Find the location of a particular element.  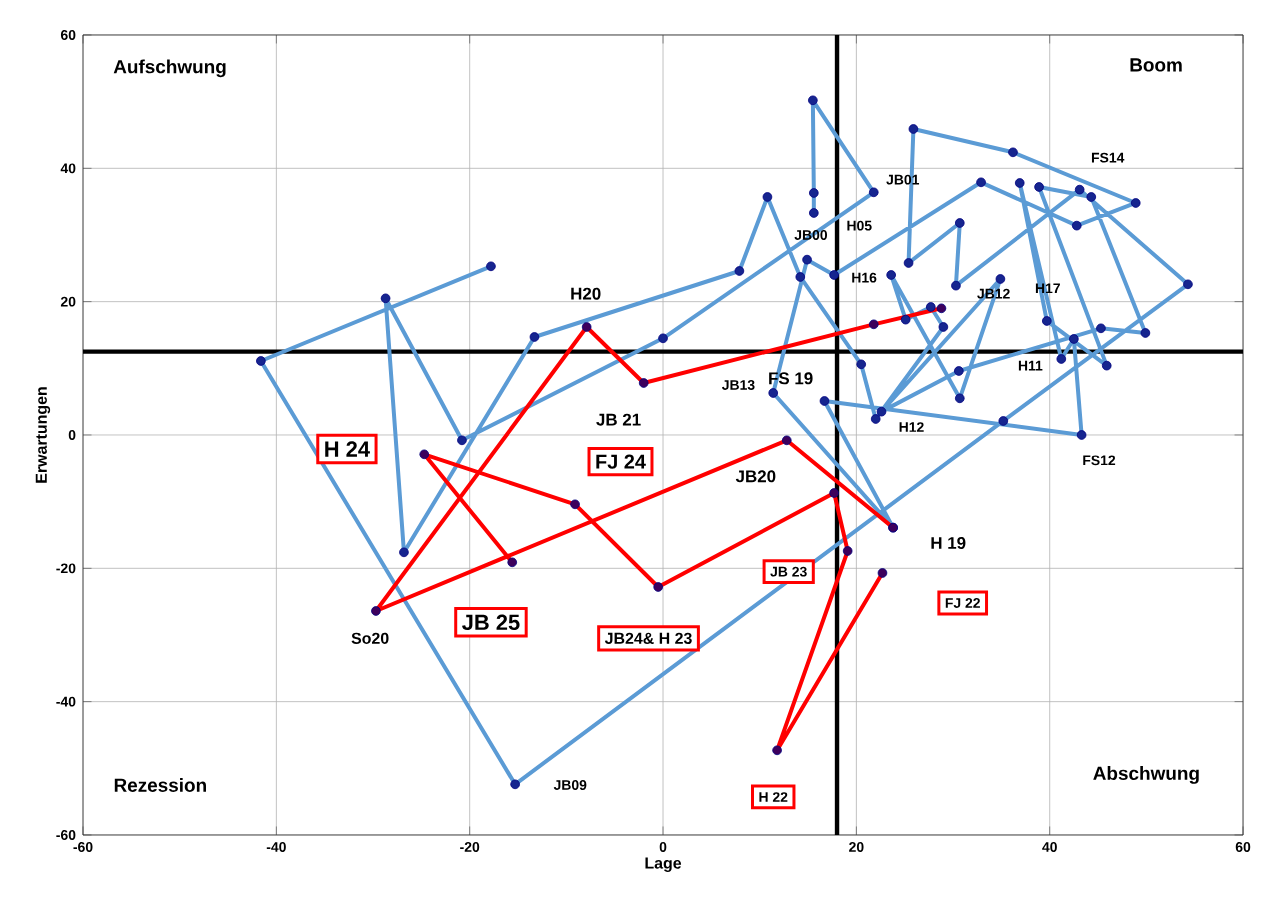

annotation: FS12 is located at coordinates (1099, 460).